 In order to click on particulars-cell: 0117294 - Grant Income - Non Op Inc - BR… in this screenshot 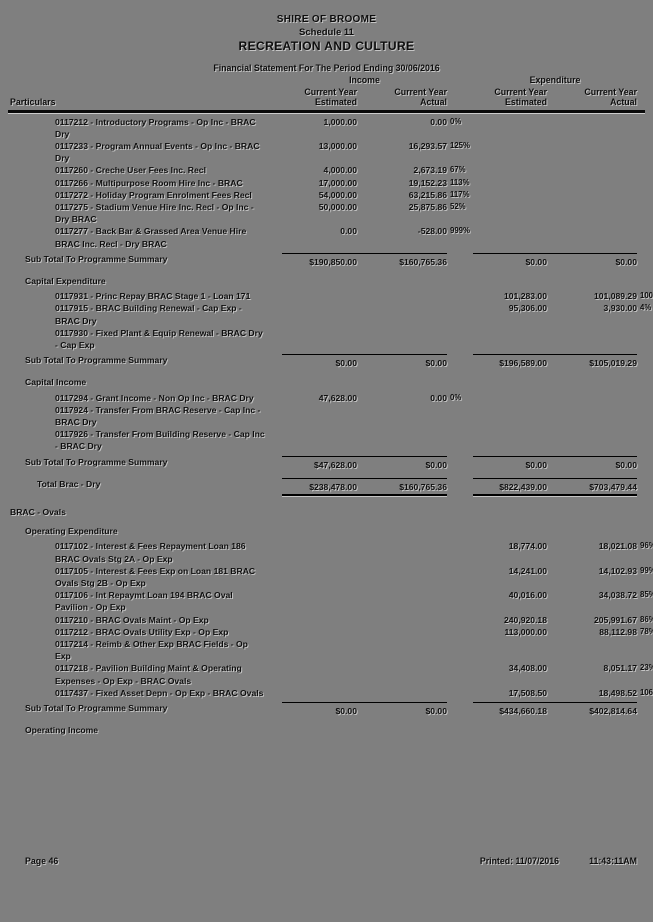, I will do `click(154, 397)`.